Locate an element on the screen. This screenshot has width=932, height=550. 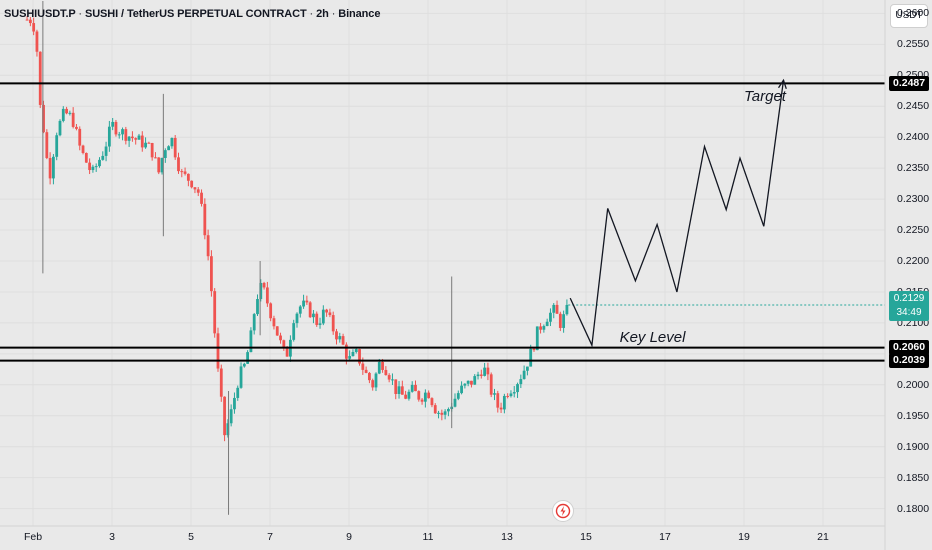
x-tick-label: 21 is located at coordinates (823, 537).